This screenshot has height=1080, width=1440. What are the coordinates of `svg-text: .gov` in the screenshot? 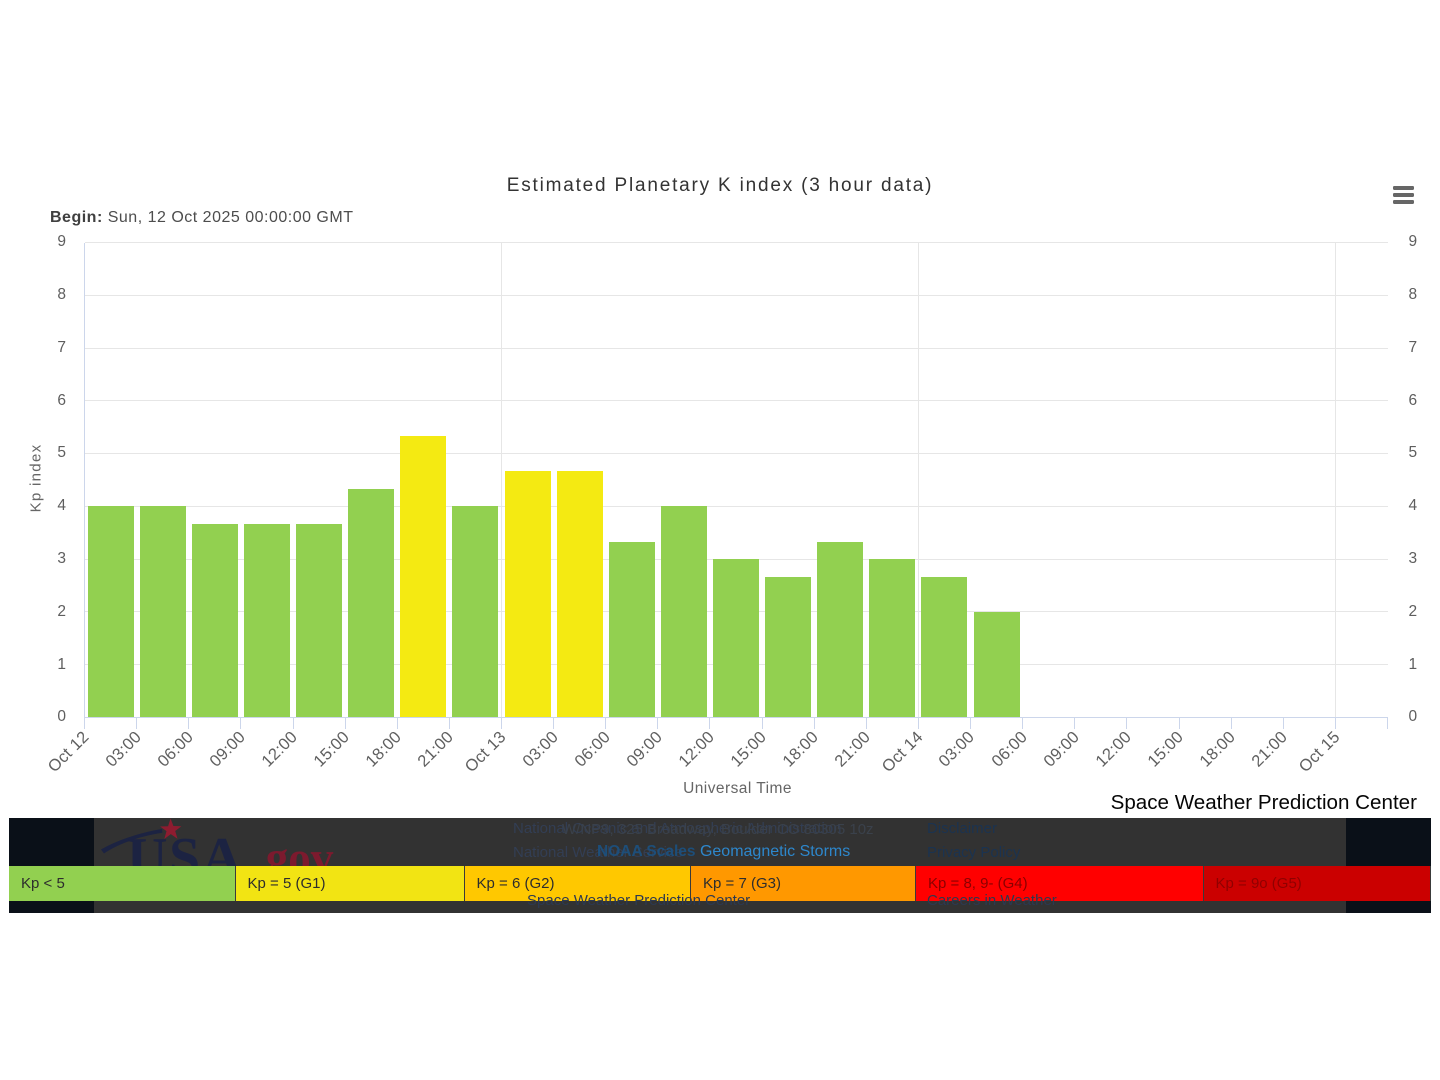 It's located at (294, 849).